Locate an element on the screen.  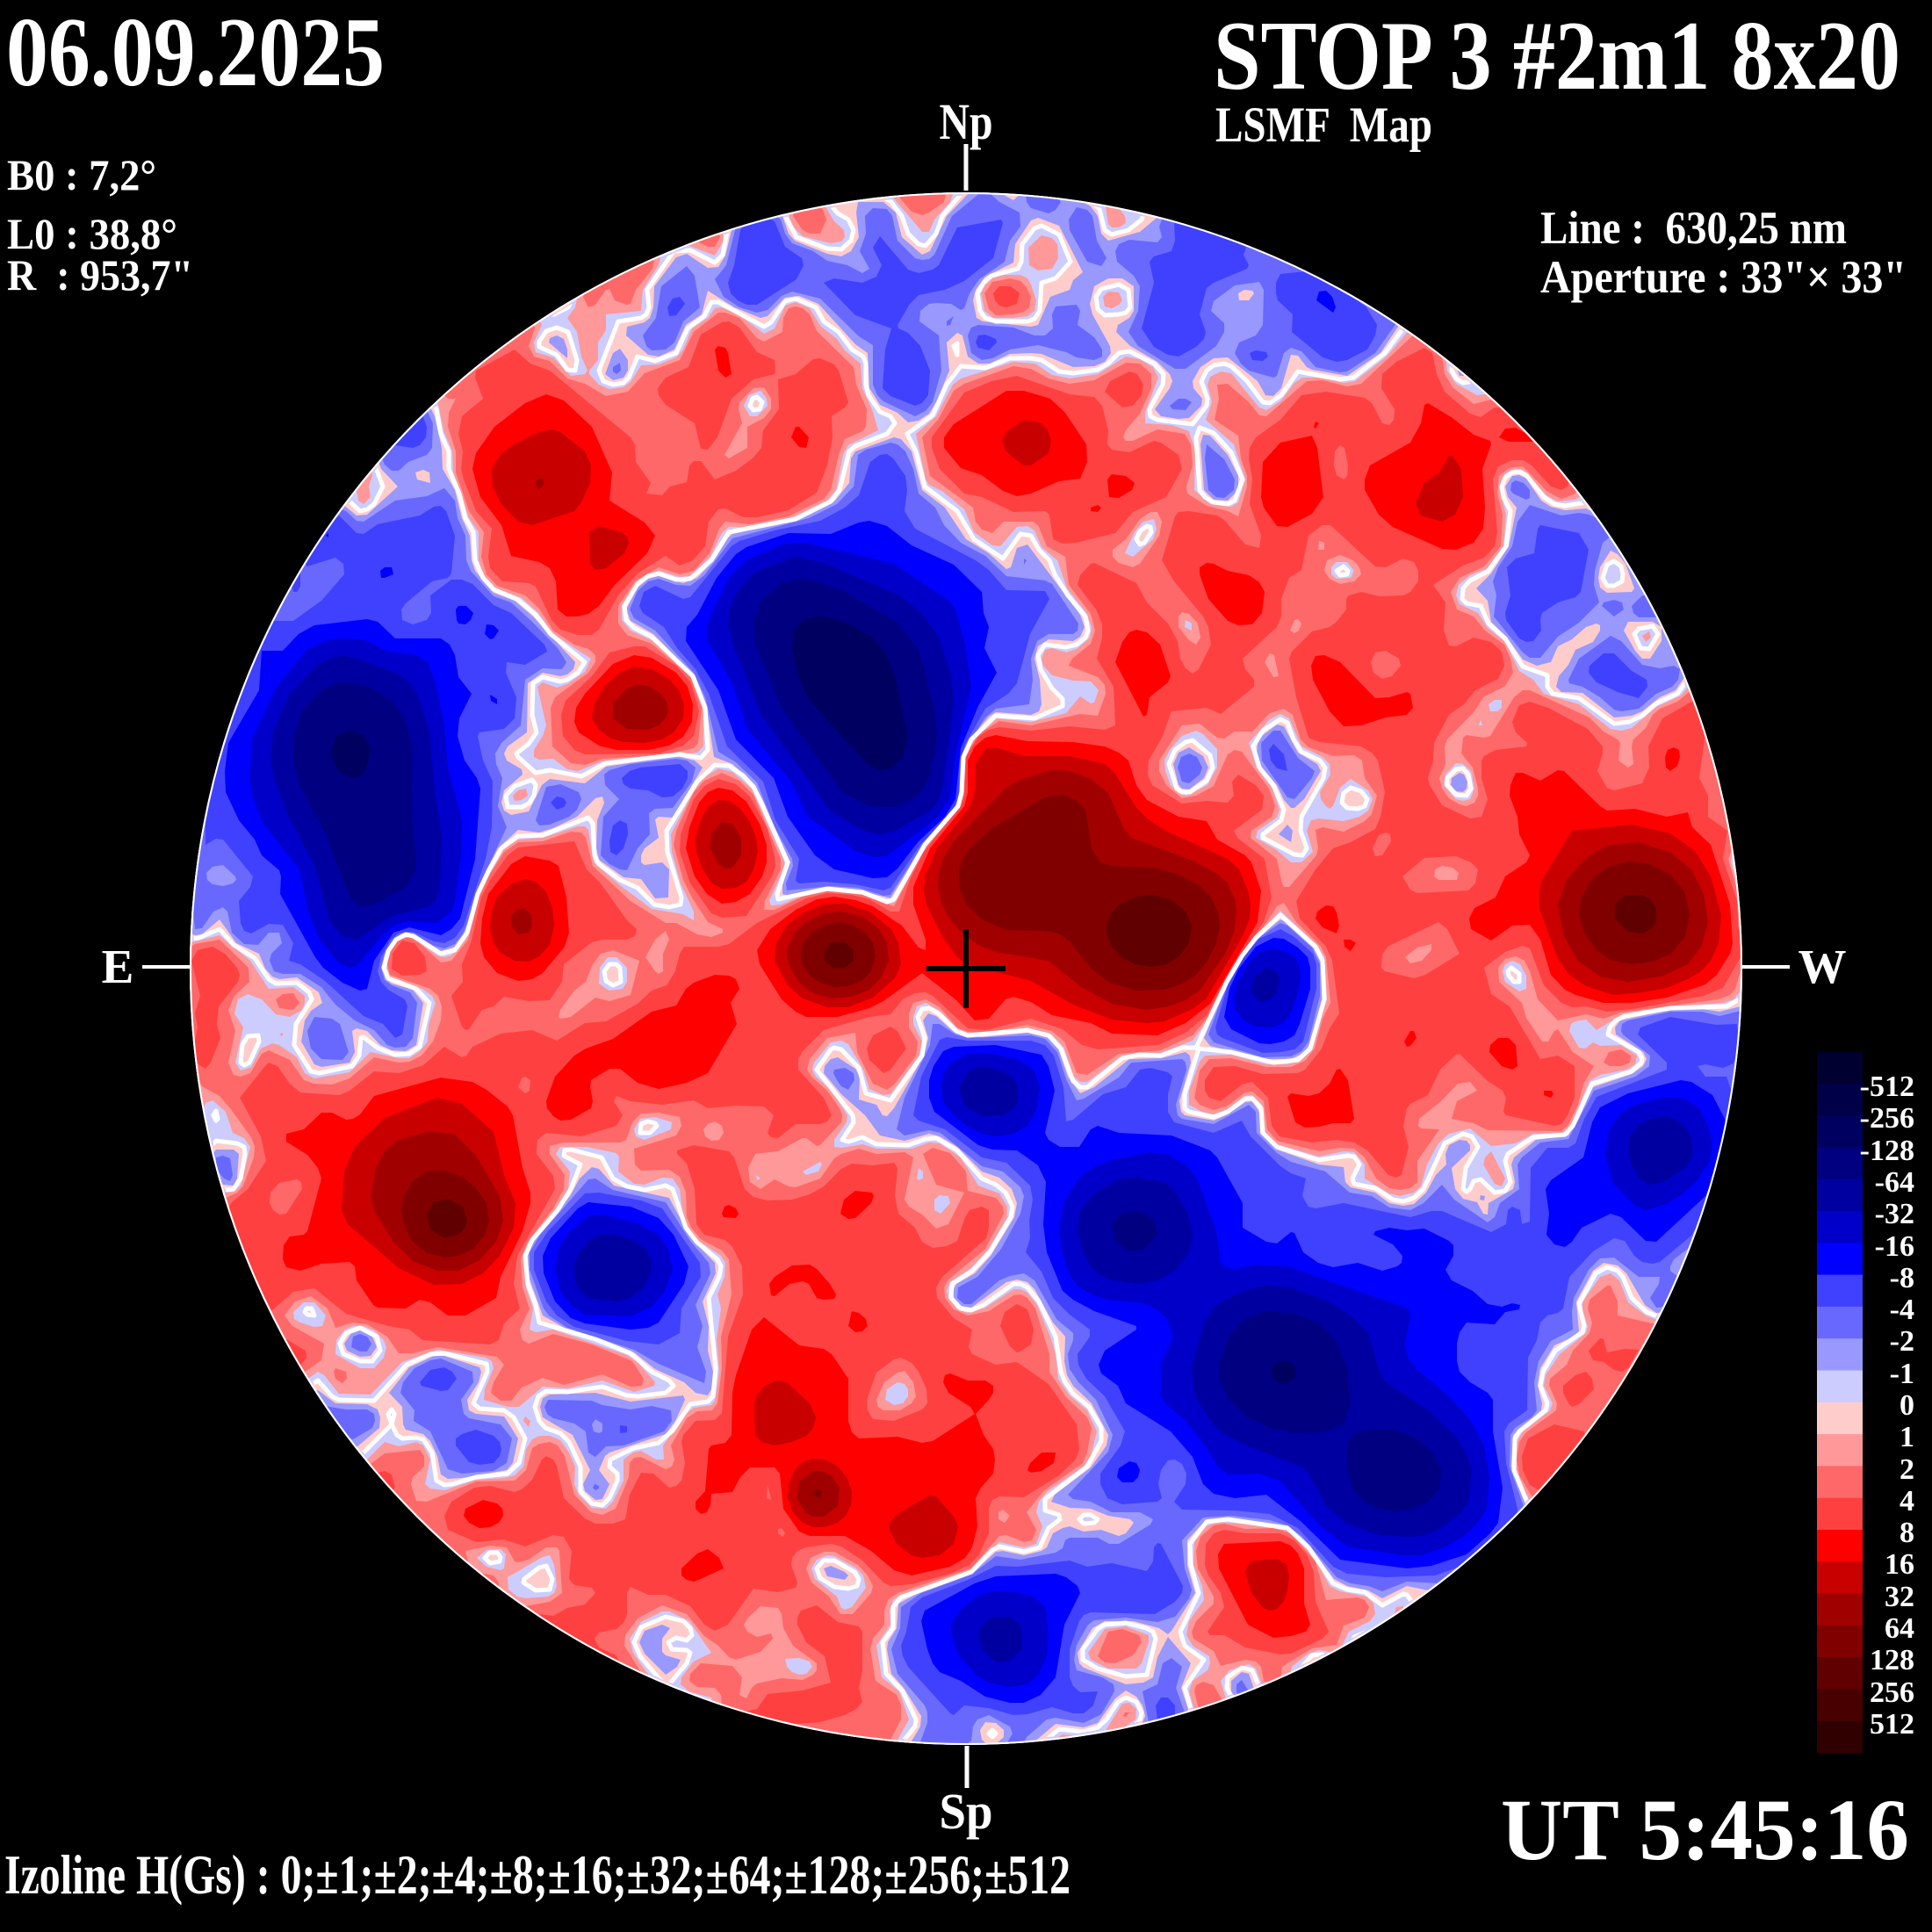
svg-text: -32 is located at coordinates (1895, 1214).